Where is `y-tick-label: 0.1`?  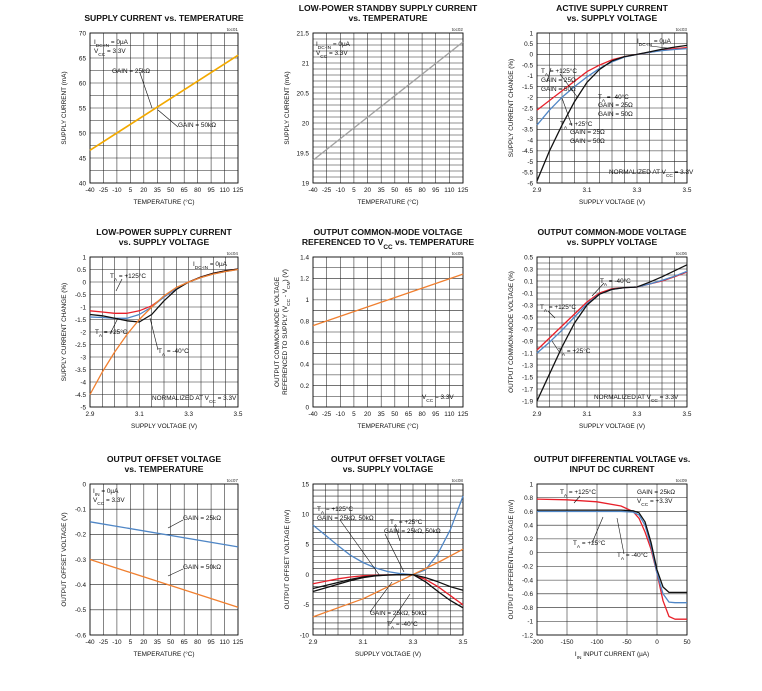 y-tick-label: 0.1 is located at coordinates (528, 281).